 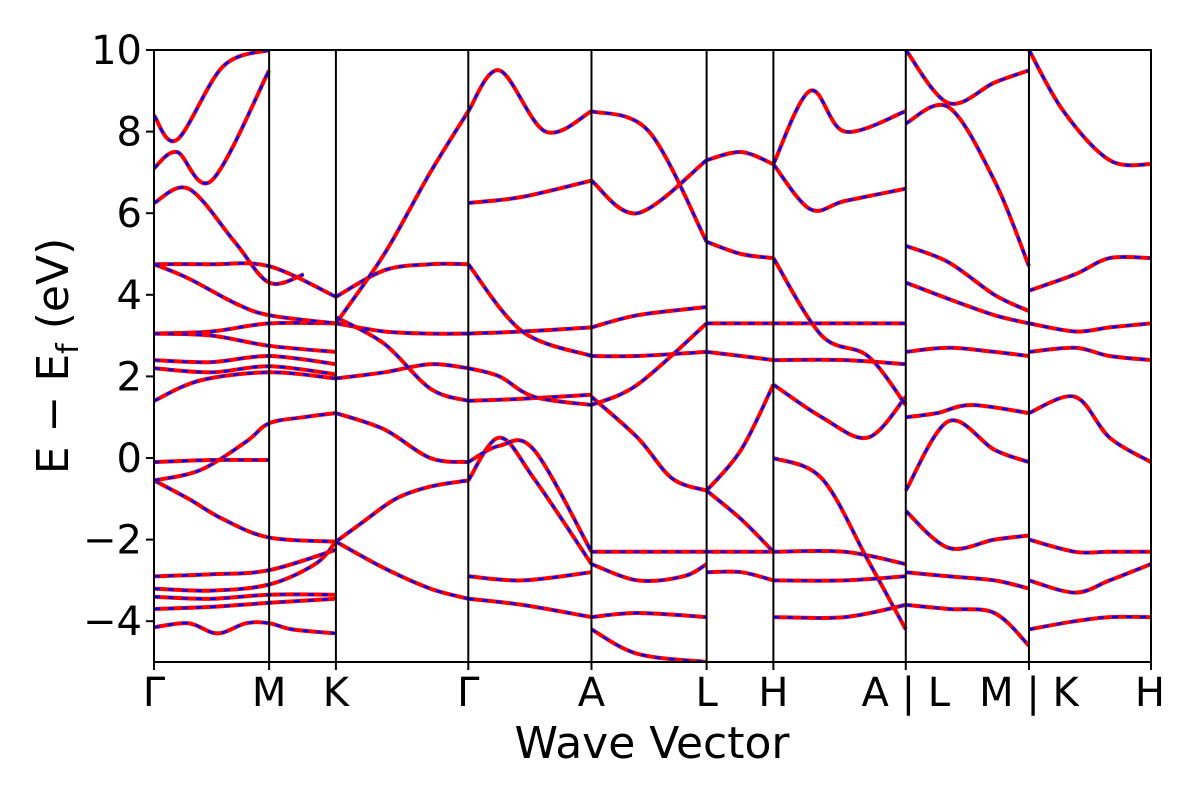 I want to click on y-ticks: −4 −2 0 2 4 6 8 10, so click(x=118, y=336).